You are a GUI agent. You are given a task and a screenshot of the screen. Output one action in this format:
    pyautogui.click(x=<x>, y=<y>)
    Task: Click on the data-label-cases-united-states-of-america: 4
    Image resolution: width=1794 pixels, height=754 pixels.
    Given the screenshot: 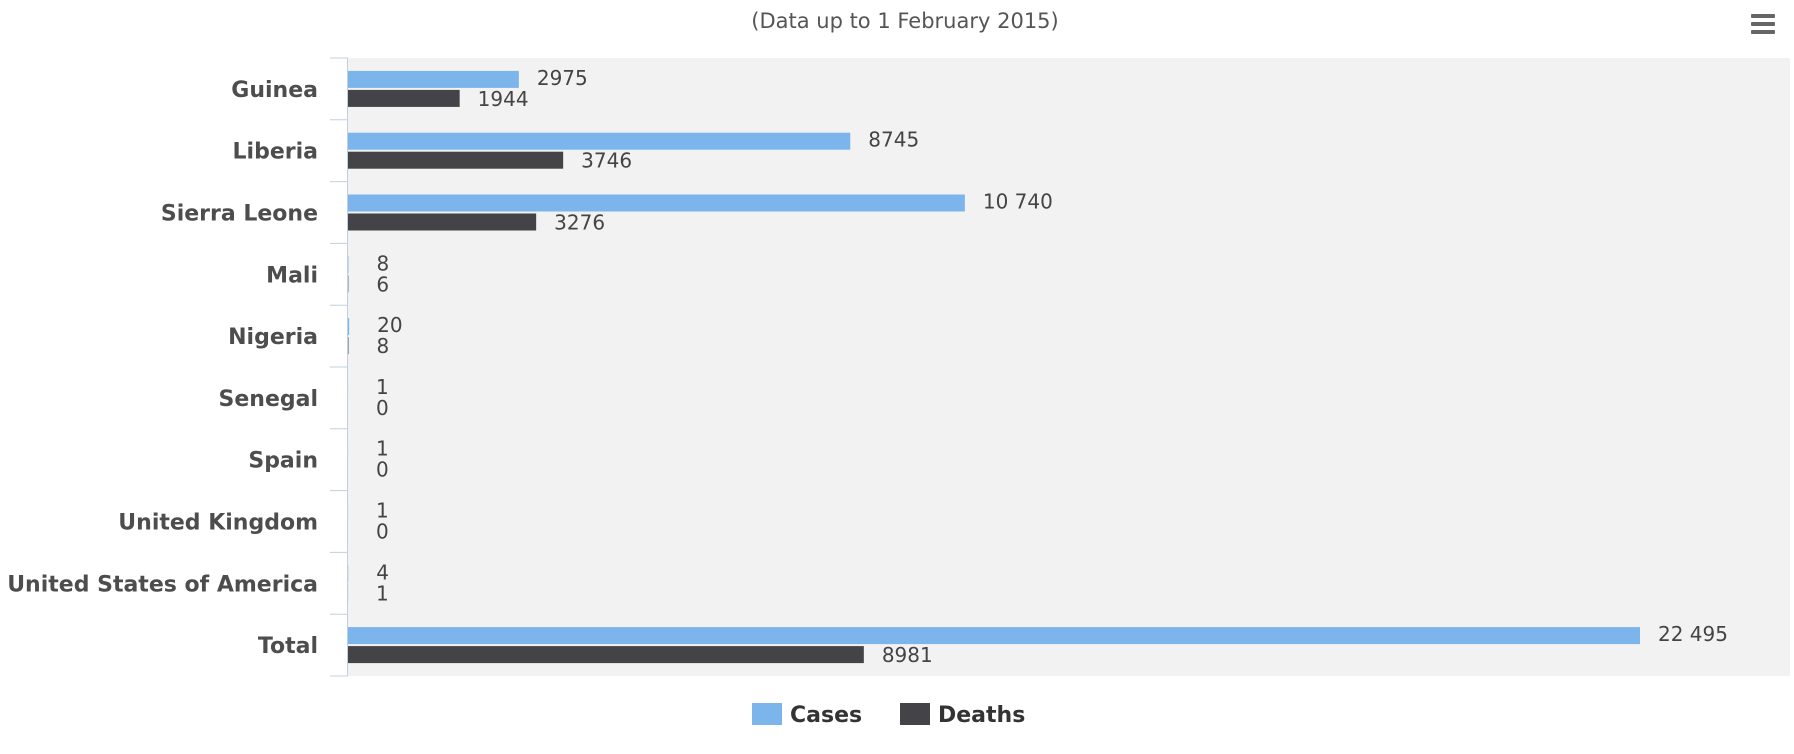 What is the action you would take?
    pyautogui.click(x=382, y=572)
    